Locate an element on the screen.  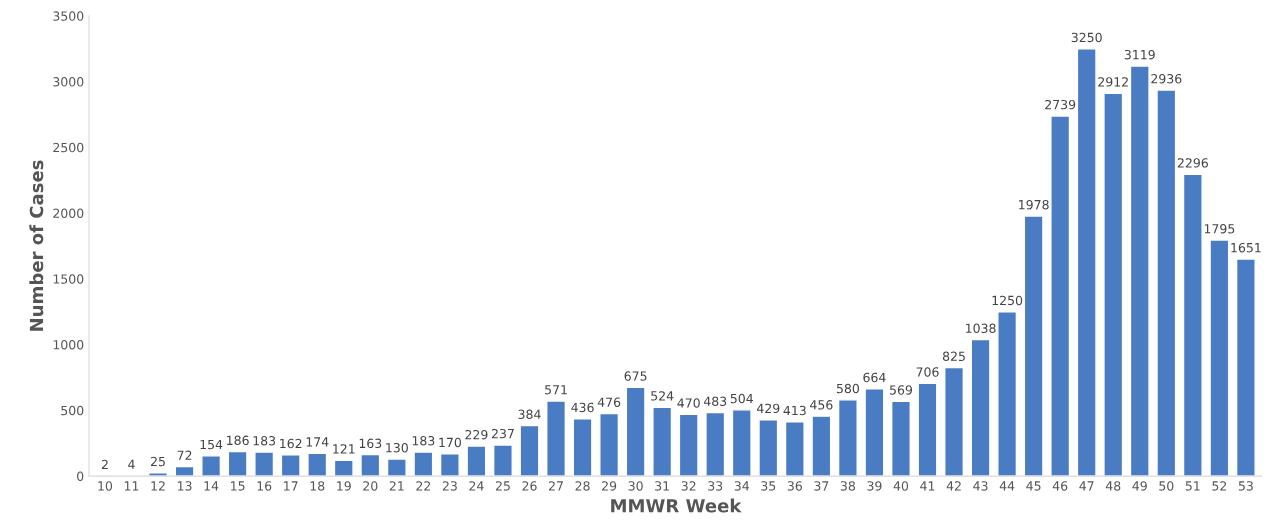
data-label: 2912 is located at coordinates (1113, 82).